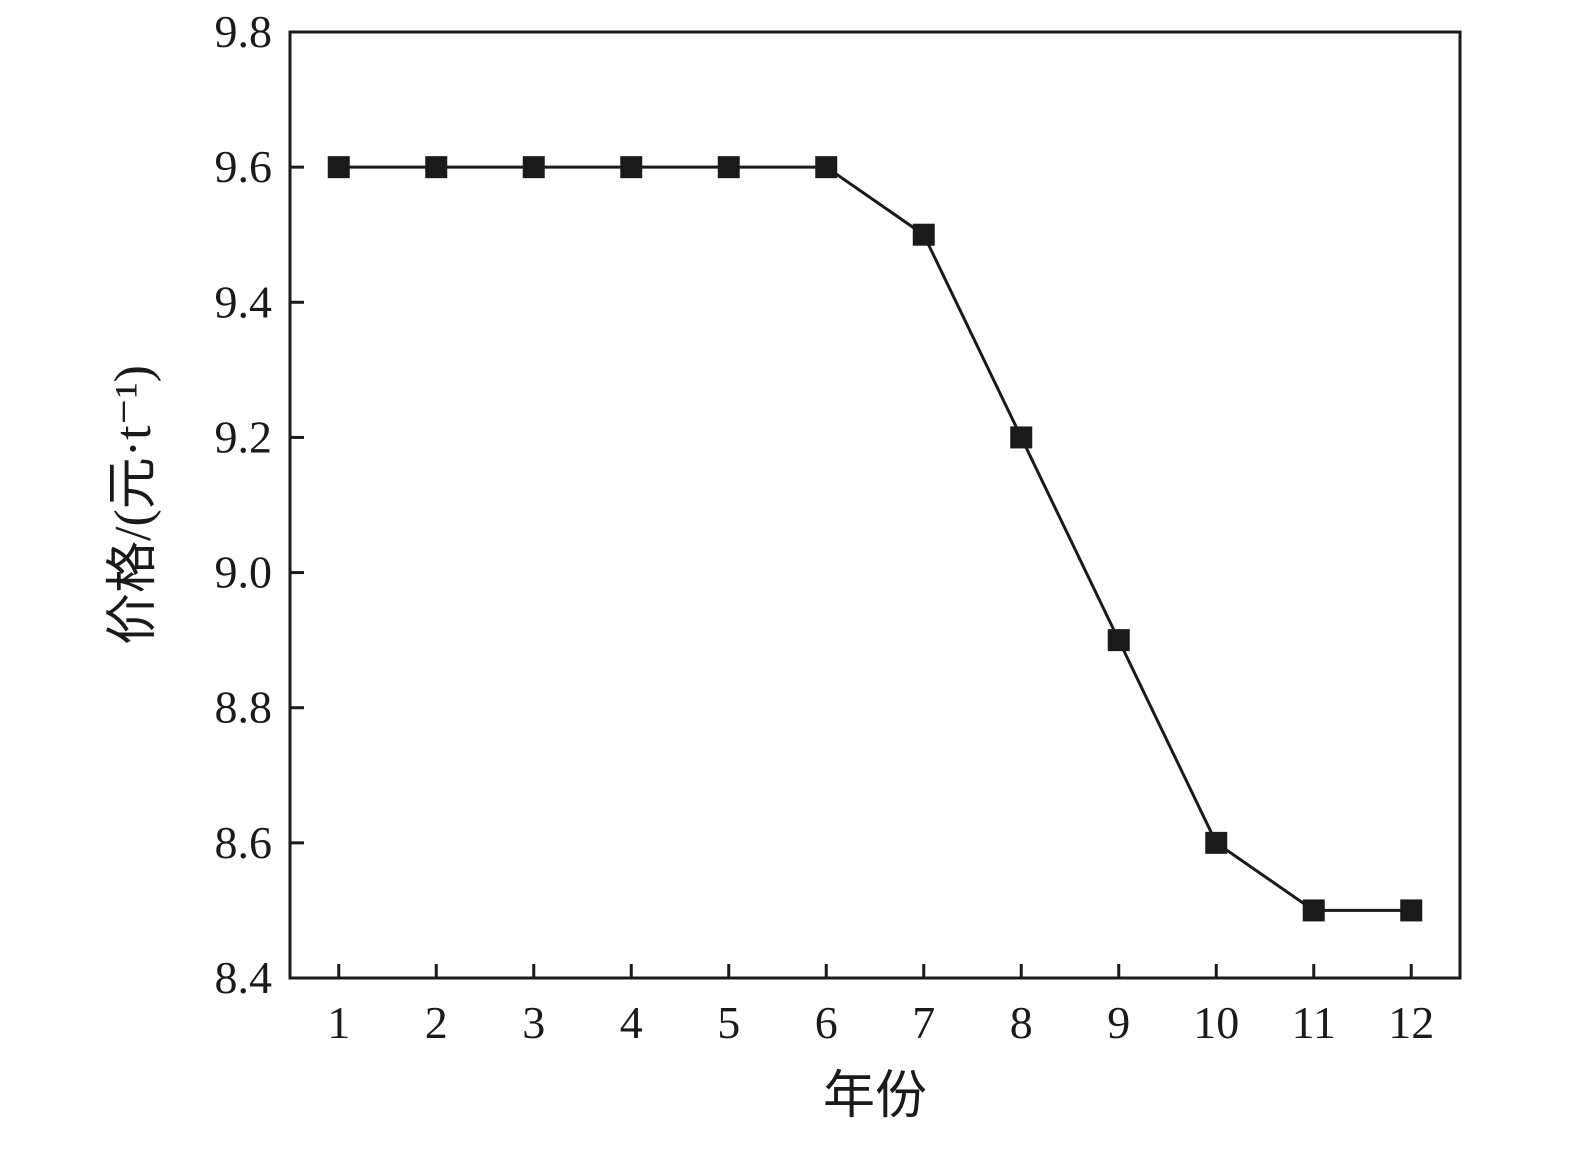 The height and width of the screenshot is (1149, 1575). I want to click on x-axis-tick-label: 6, so click(826, 1022).